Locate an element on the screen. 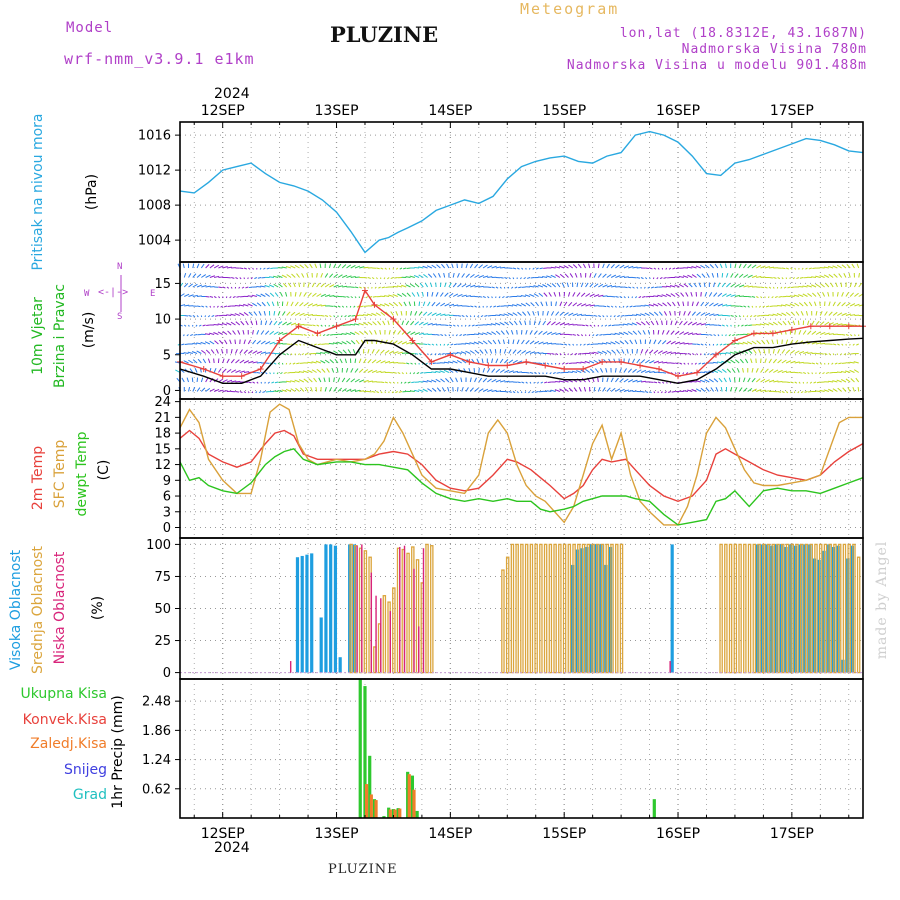 This screenshot has width=900, height=900. x-tick-label-bottom: 13SEP is located at coordinates (337, 834).